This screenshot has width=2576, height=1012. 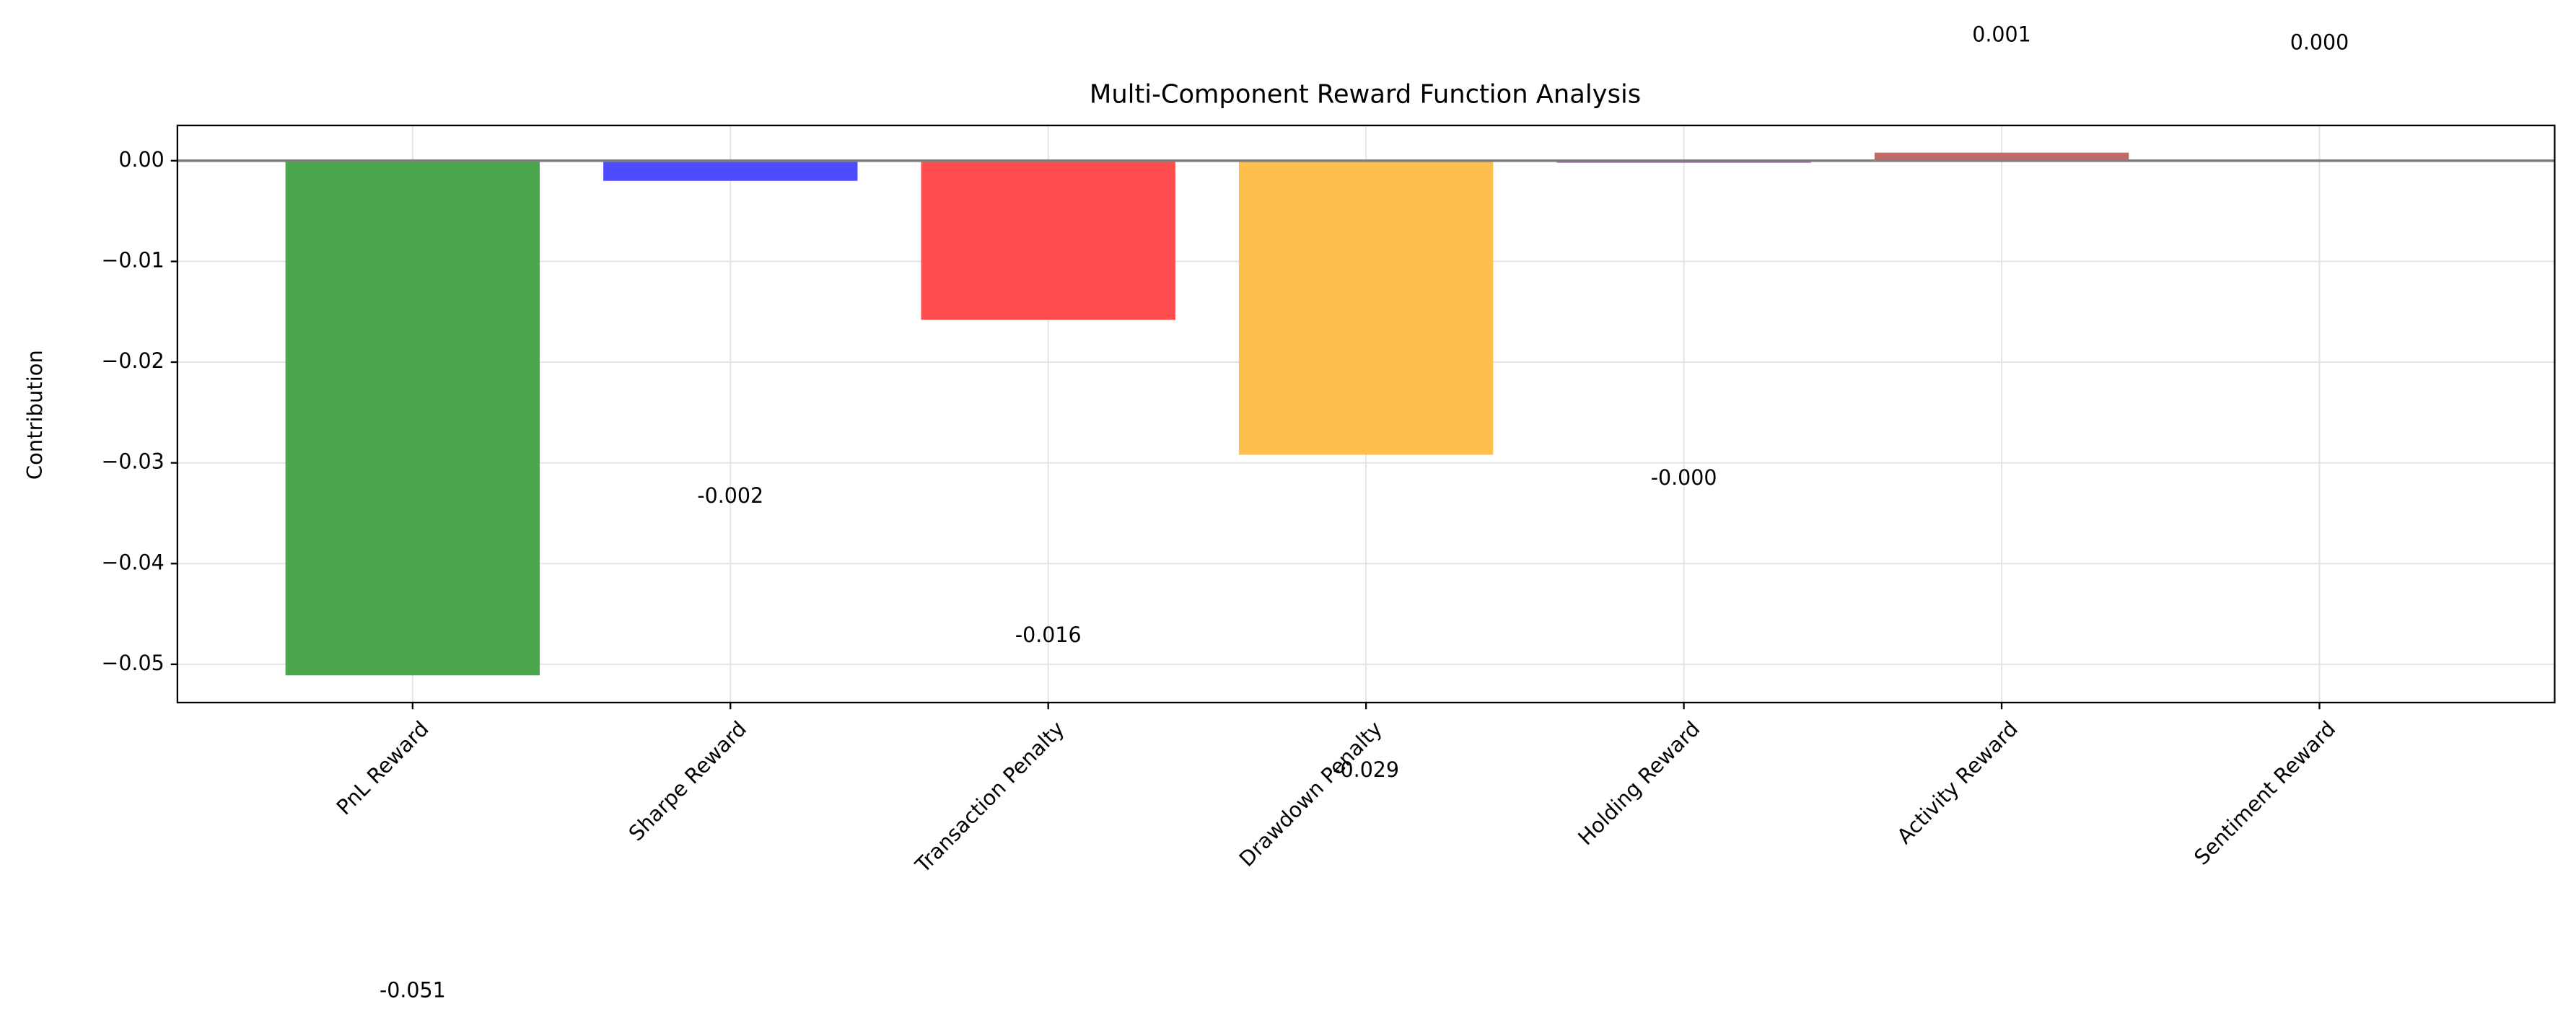 I want to click on y-axis-label: Contribution, so click(x=34, y=415).